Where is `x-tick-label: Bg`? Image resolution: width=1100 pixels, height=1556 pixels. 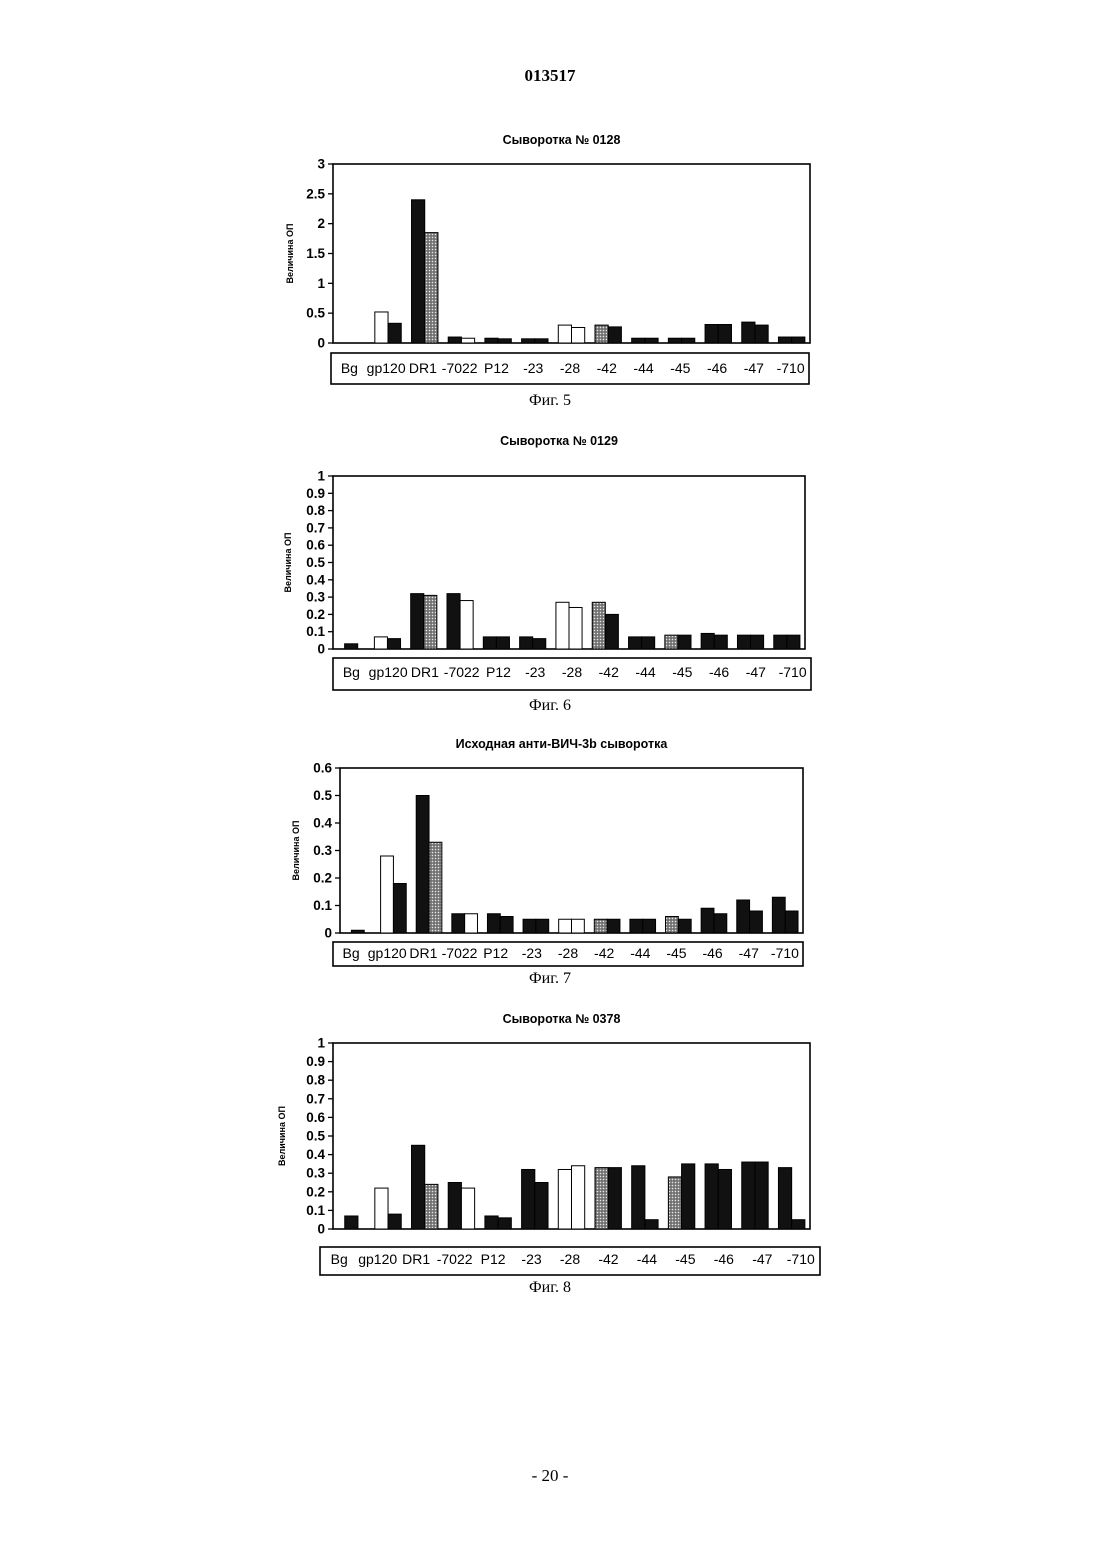
x-tick-label: Bg is located at coordinates (349, 368).